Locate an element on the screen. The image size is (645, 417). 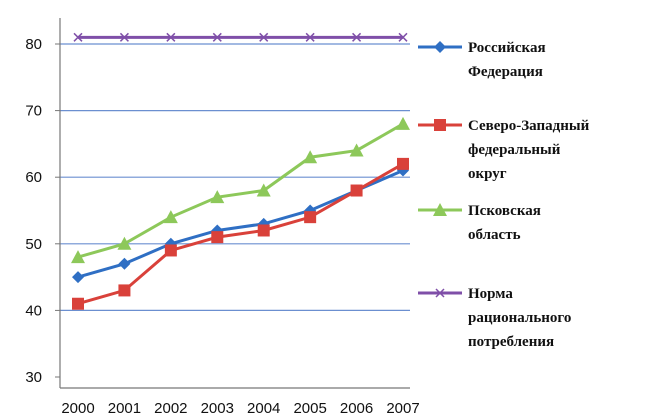
y-tick-label: 30 is located at coordinates (33, 377).